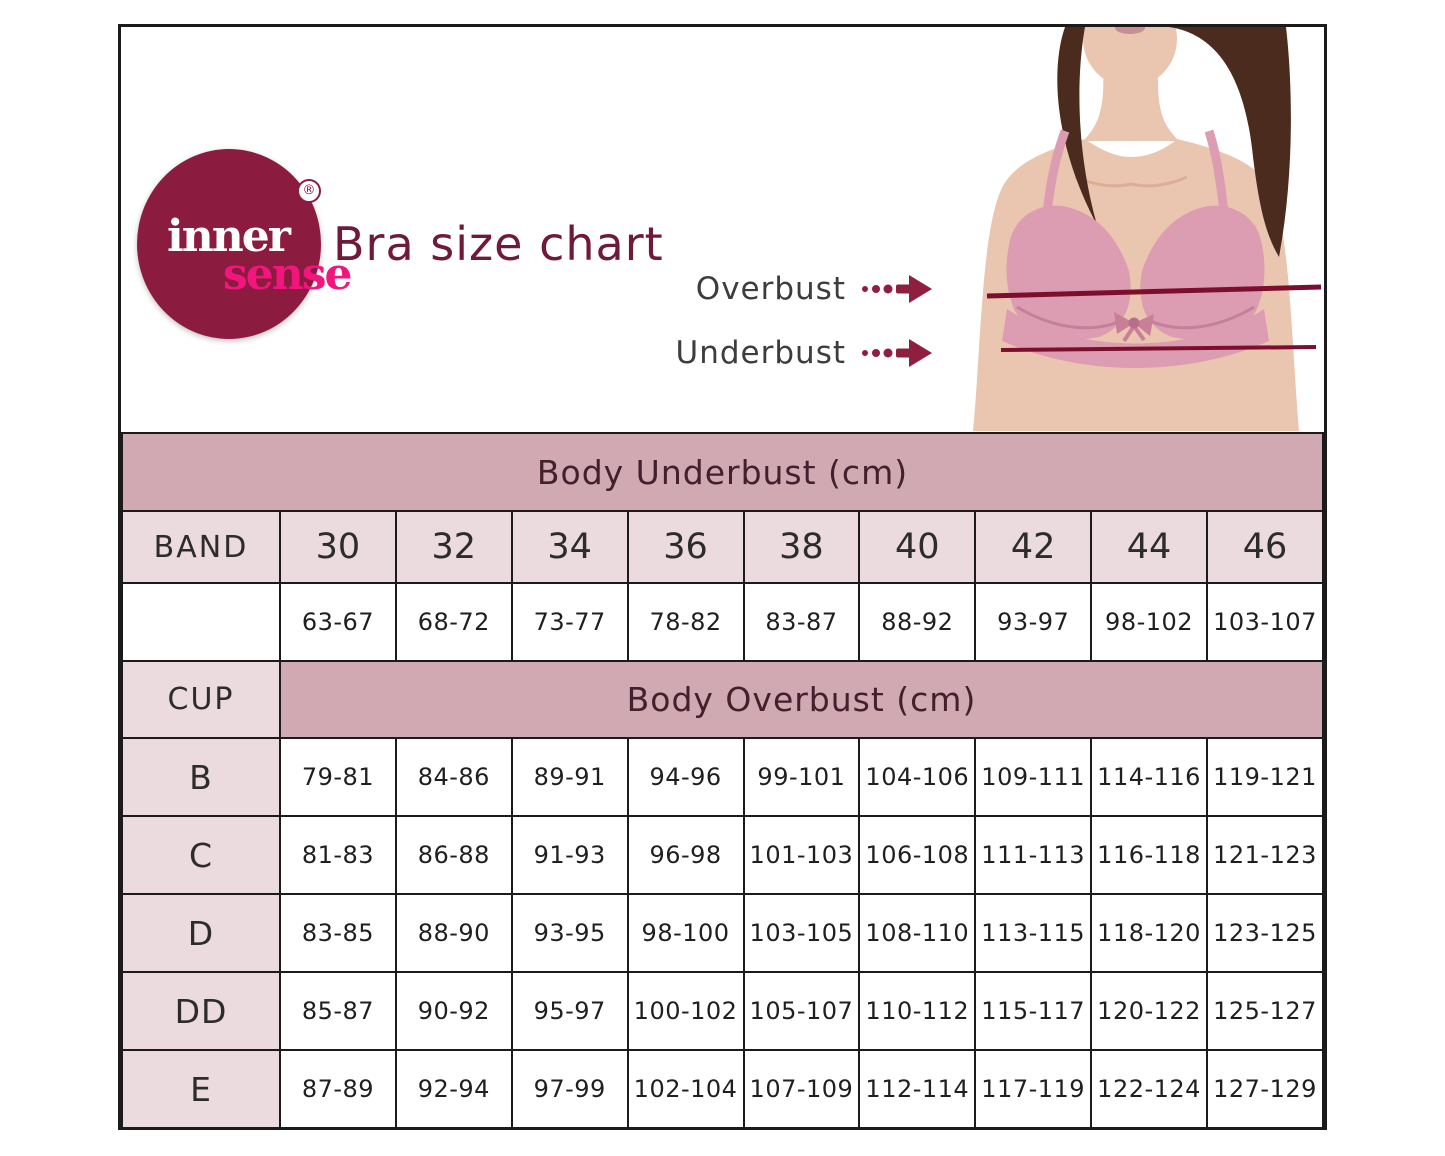  Describe the element at coordinates (917, 933) in the screenshot. I see `overbust-range-cell: 108-110` at that location.